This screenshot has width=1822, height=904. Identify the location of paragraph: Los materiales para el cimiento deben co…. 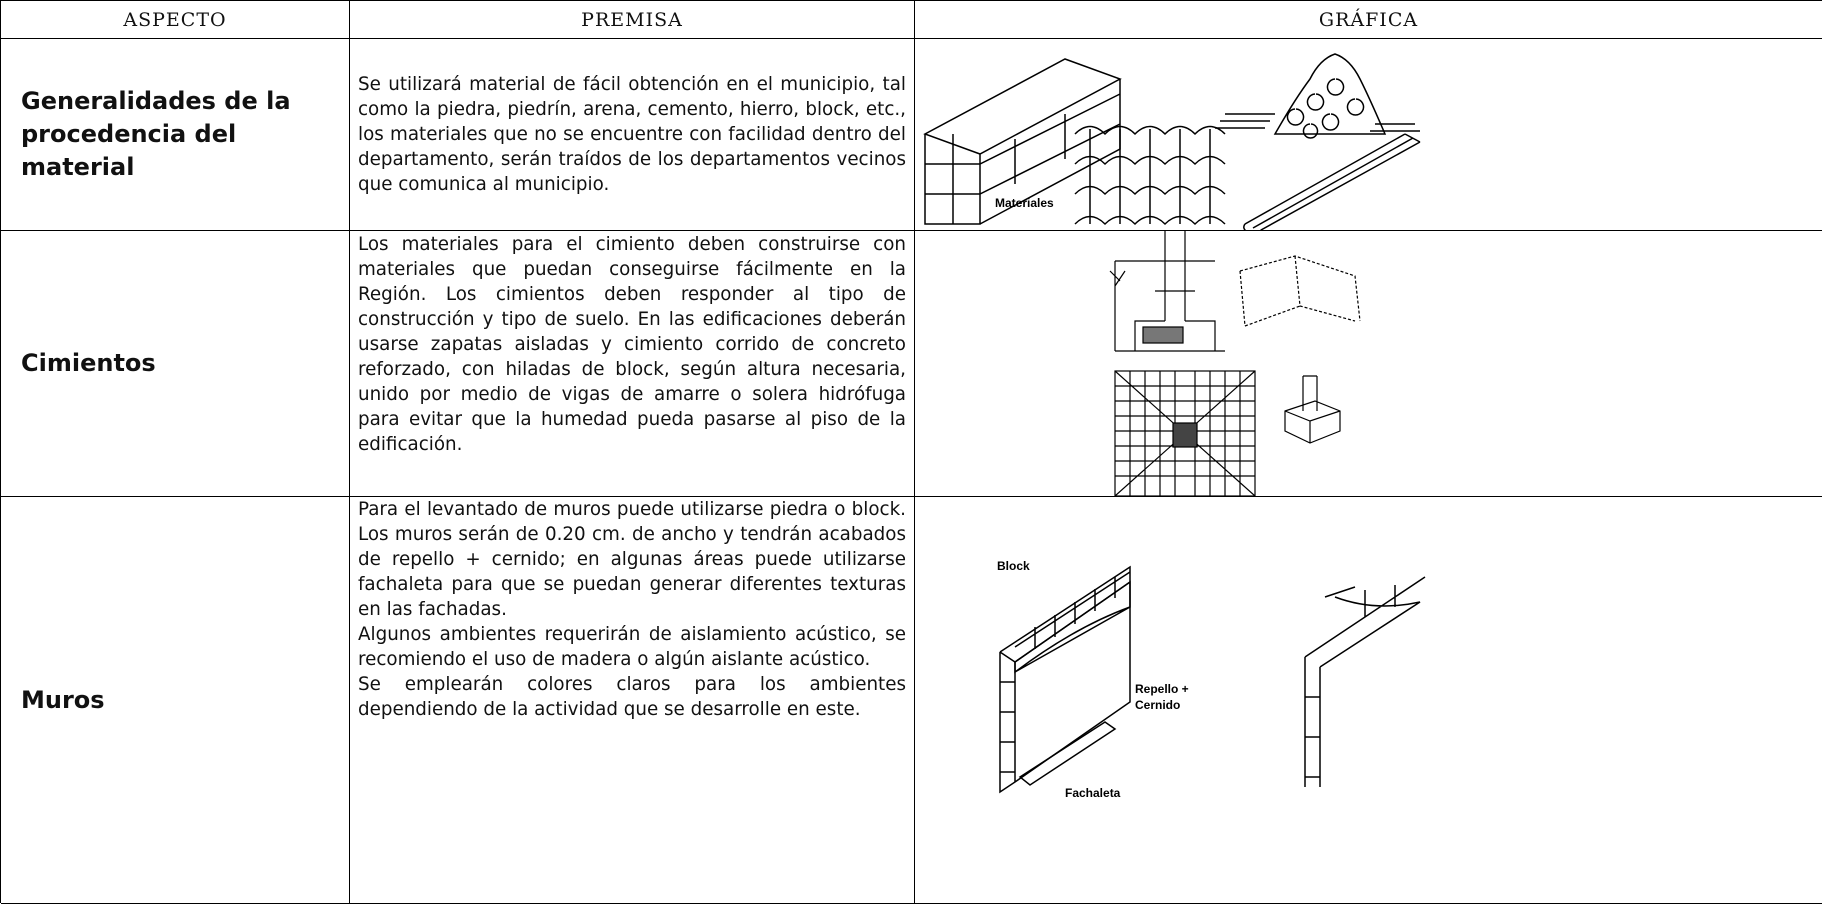
(632, 344).